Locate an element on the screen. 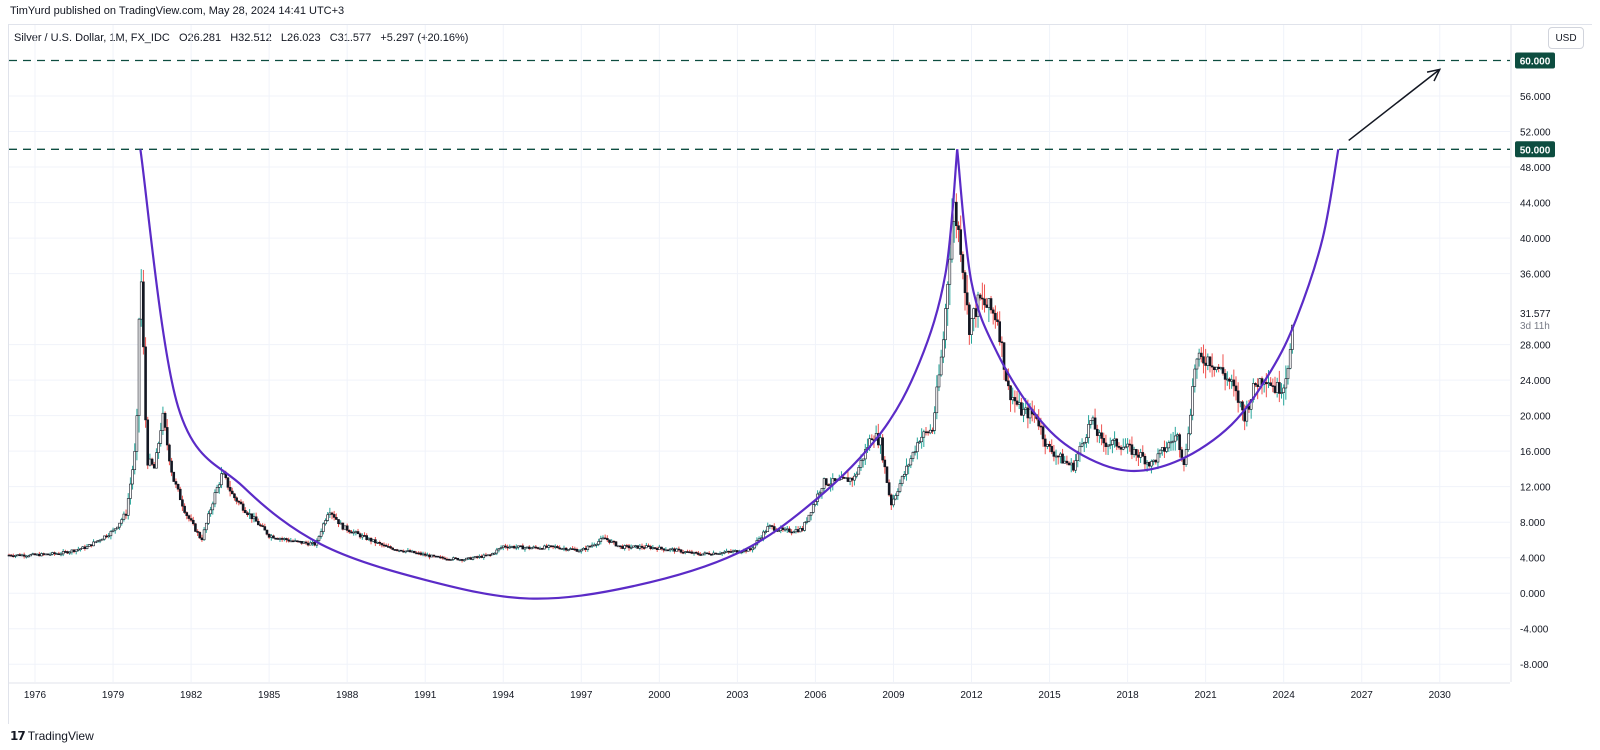 This screenshot has height=750, width=1600. currency-button: USD is located at coordinates (1566, 38).